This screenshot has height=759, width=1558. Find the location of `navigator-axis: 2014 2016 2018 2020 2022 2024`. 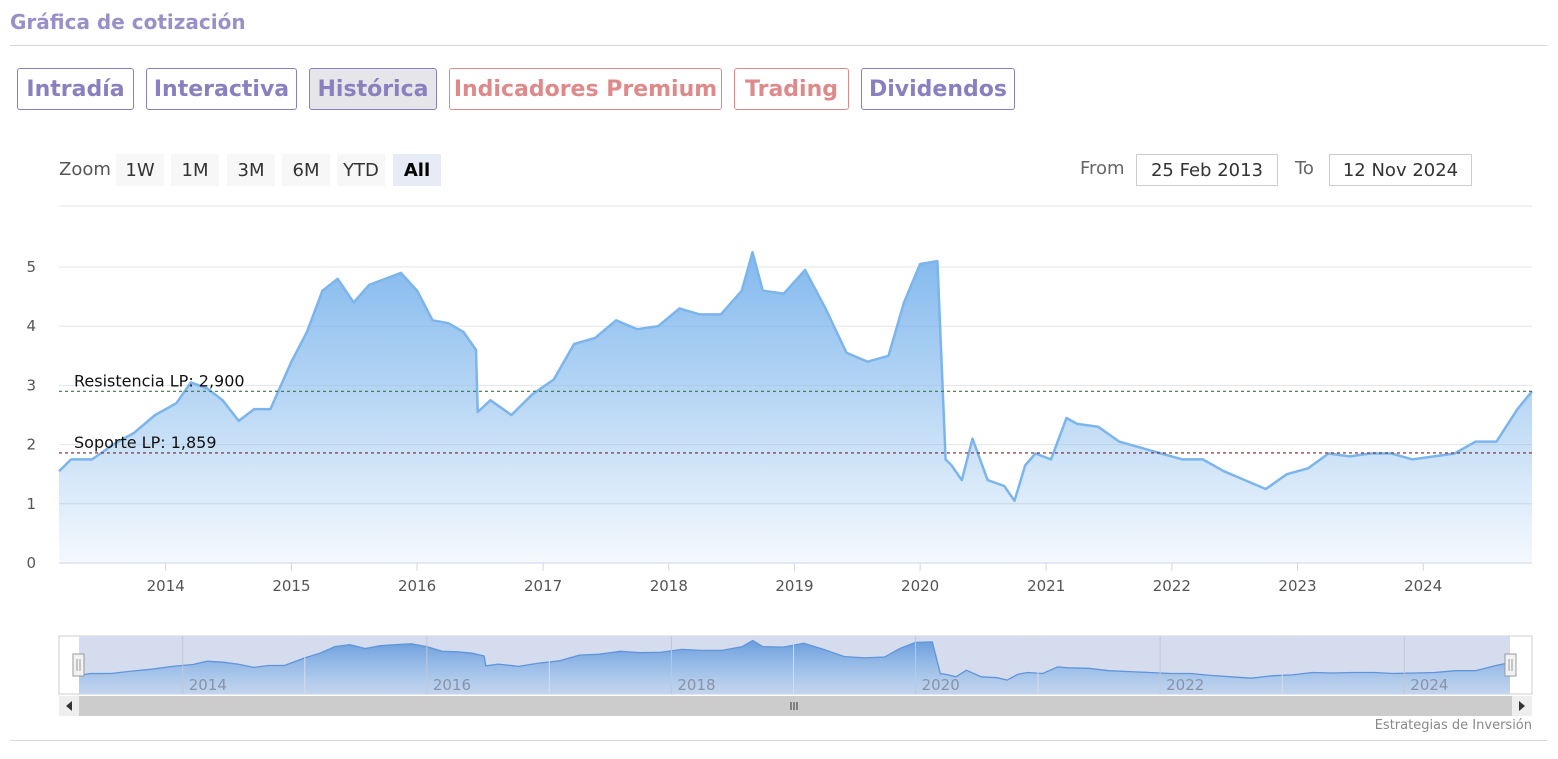

navigator-axis: 2014 2016 2018 2020 2022 2024 is located at coordinates (815, 665).